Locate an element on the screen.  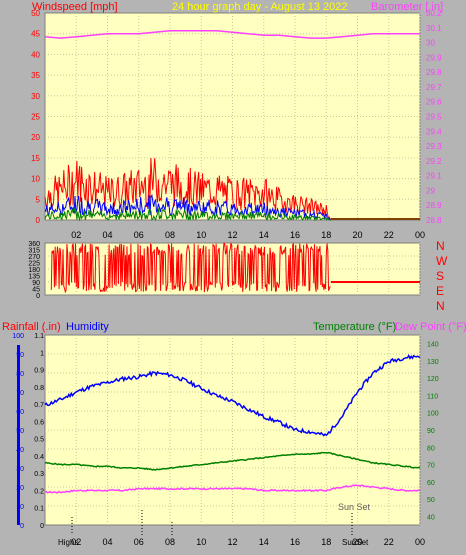
x-tick-label: 22 is located at coordinates (389, 235).